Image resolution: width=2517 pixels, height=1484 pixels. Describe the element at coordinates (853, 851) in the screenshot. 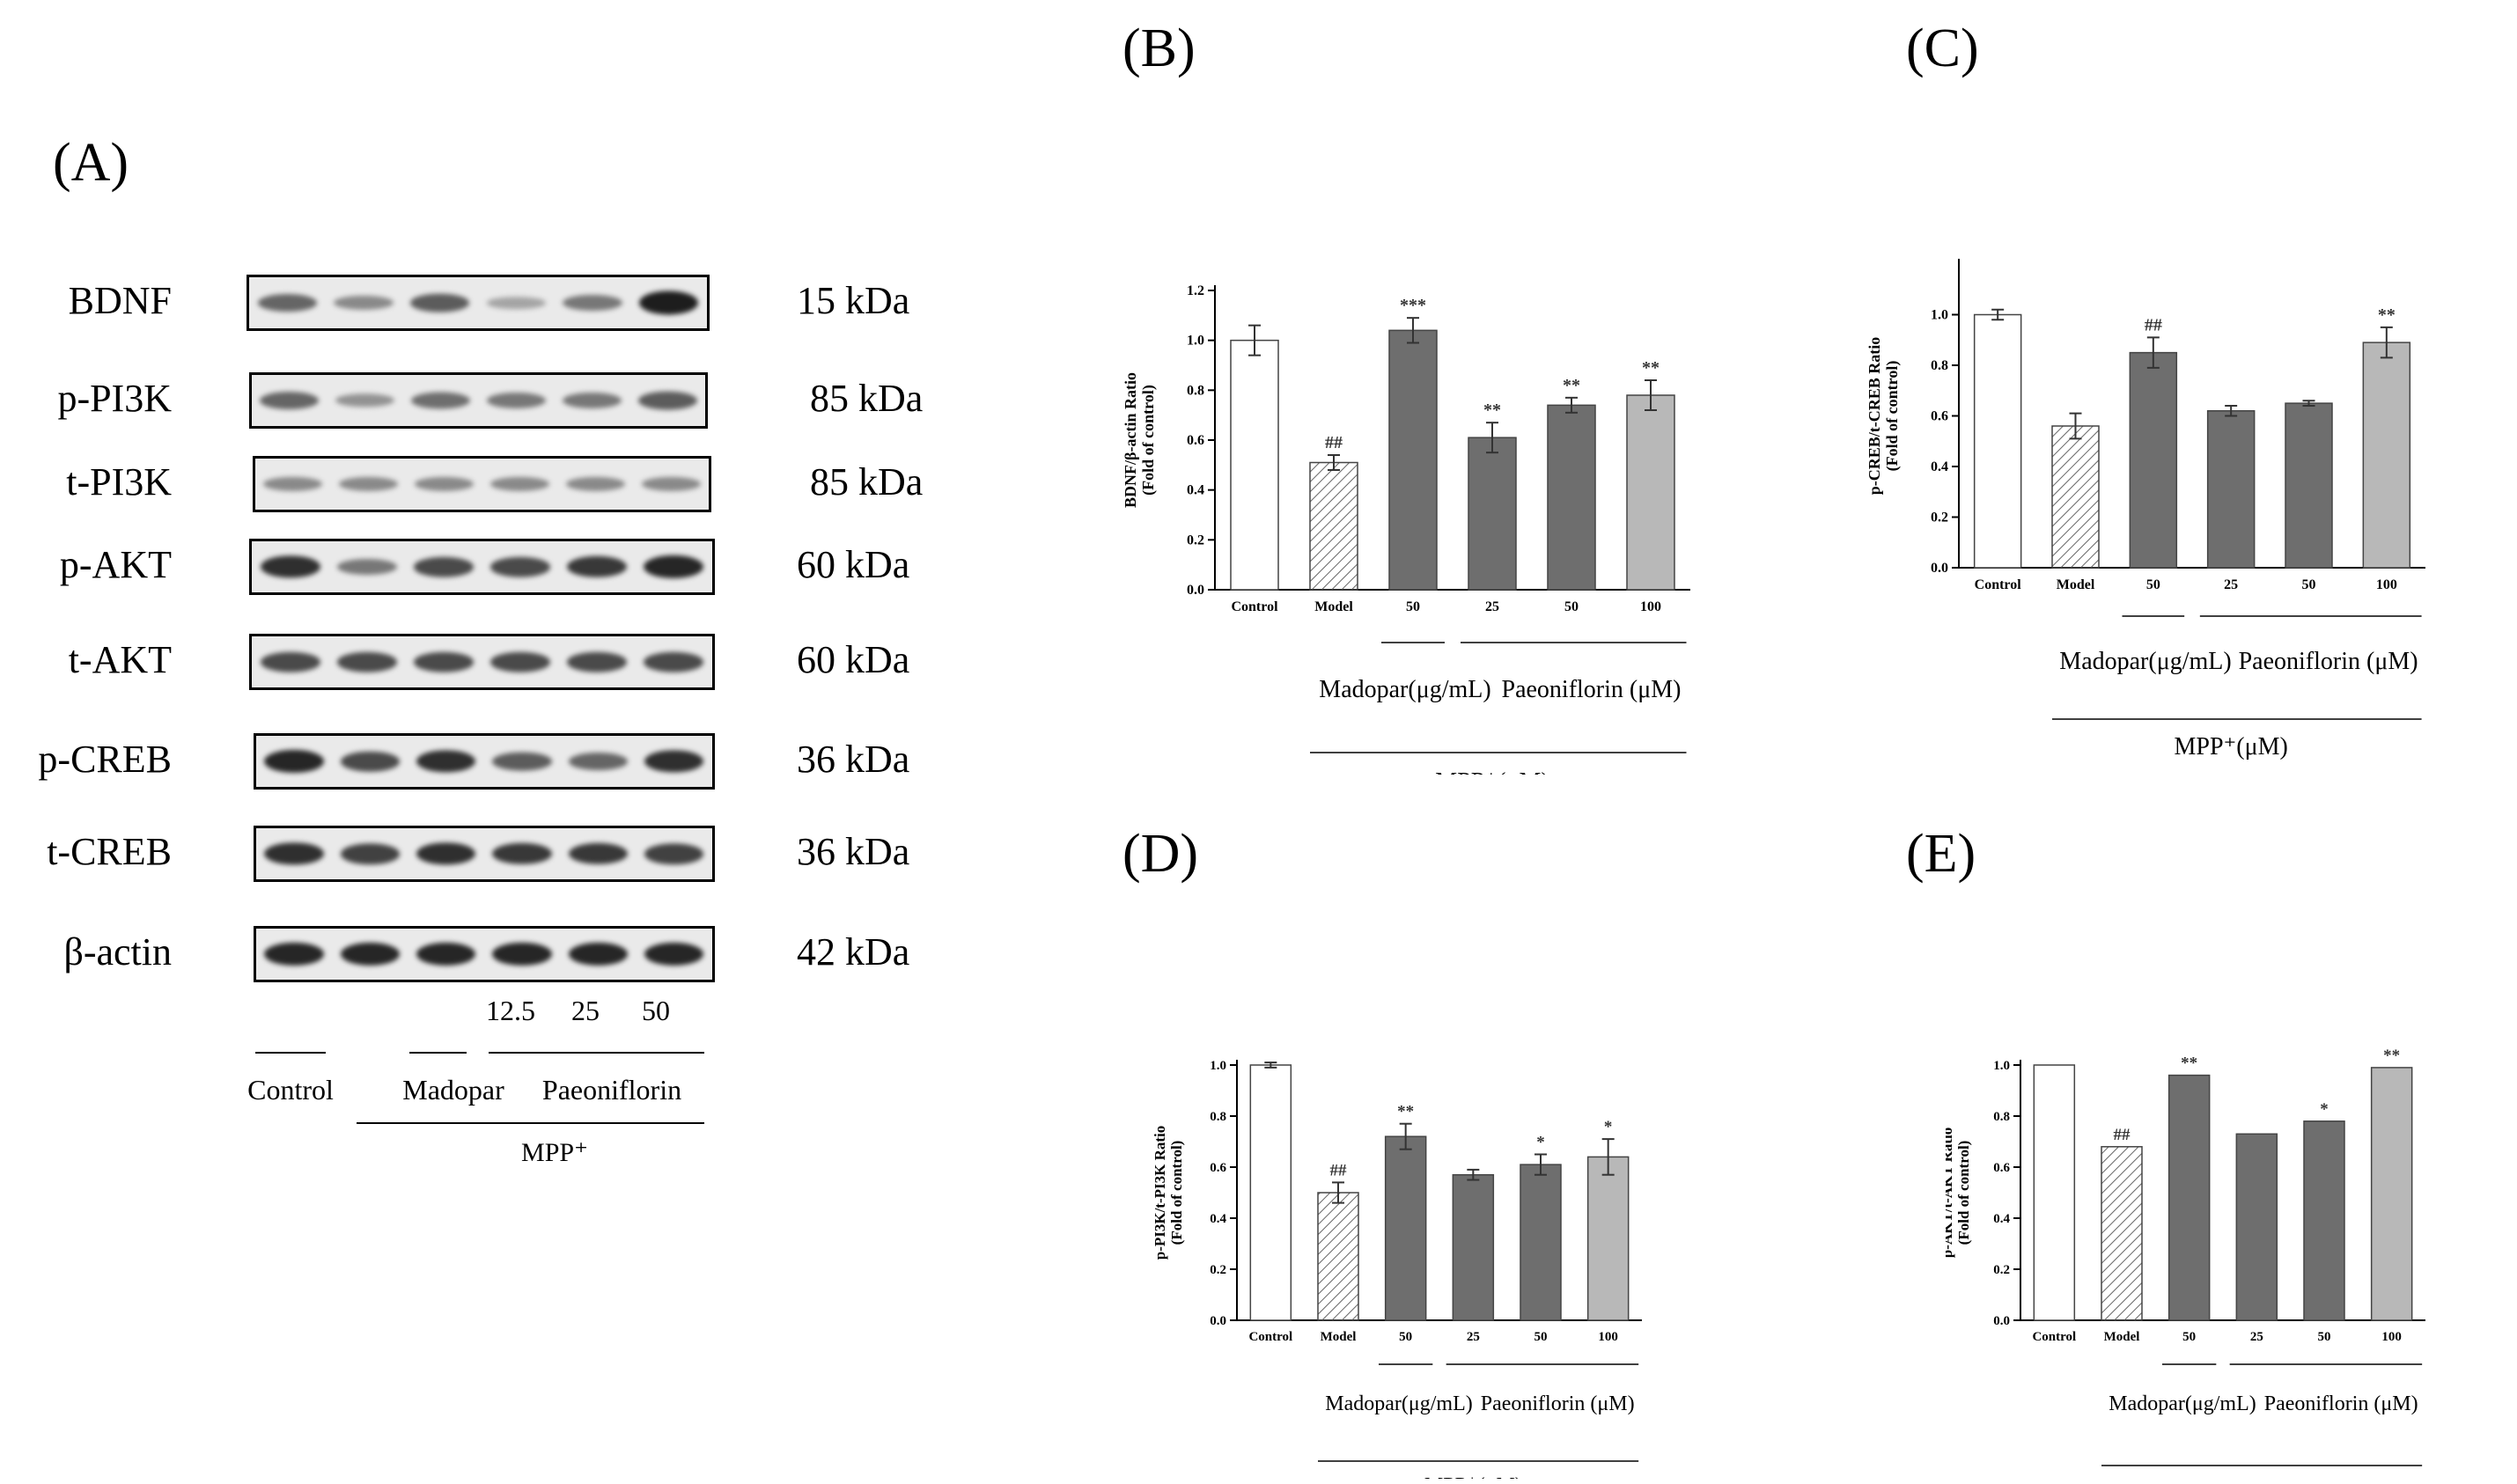

I see `blot-kda-6: 36 kDa` at that location.